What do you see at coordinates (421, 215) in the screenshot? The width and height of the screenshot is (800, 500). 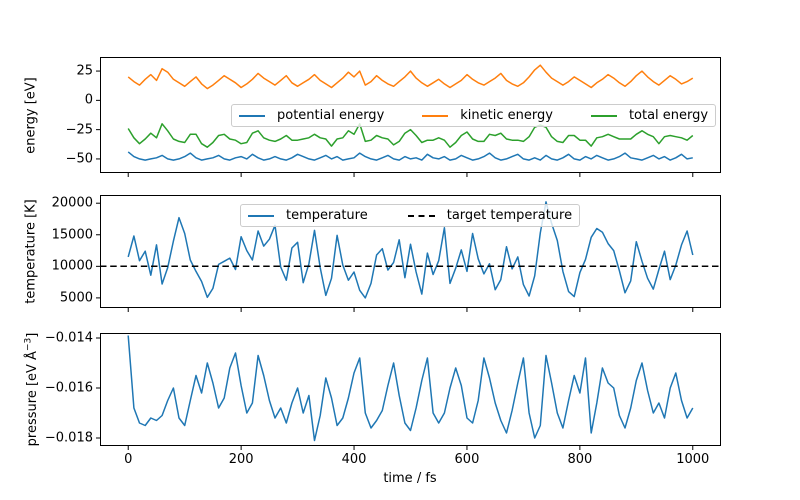 I see `target-temperature-swatch` at bounding box center [421, 215].